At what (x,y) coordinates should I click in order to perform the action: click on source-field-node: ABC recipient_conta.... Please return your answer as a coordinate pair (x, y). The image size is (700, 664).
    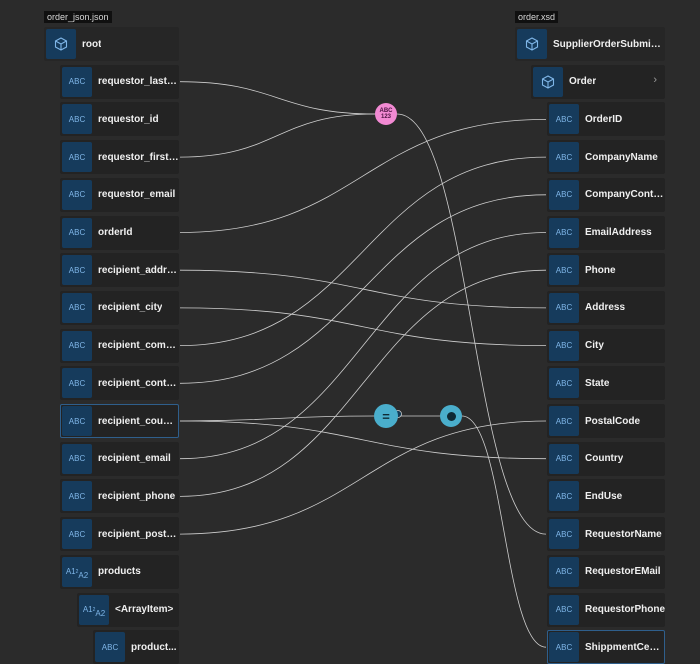
    Looking at the image, I should click on (119, 383).